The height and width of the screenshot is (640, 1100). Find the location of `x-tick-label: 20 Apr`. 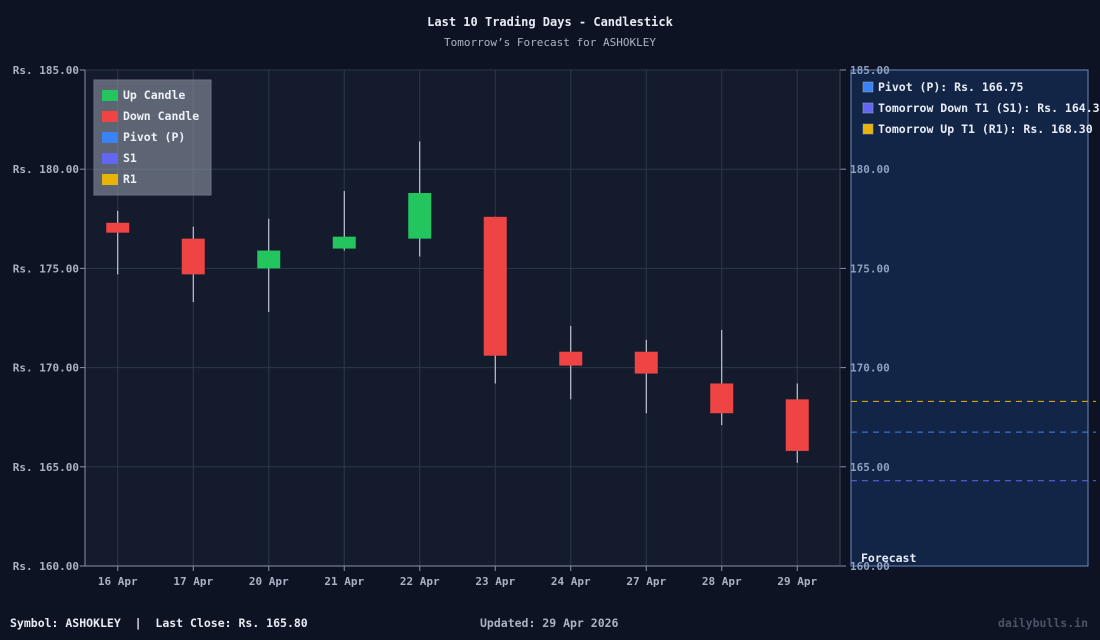

x-tick-label: 20 Apr is located at coordinates (269, 581).